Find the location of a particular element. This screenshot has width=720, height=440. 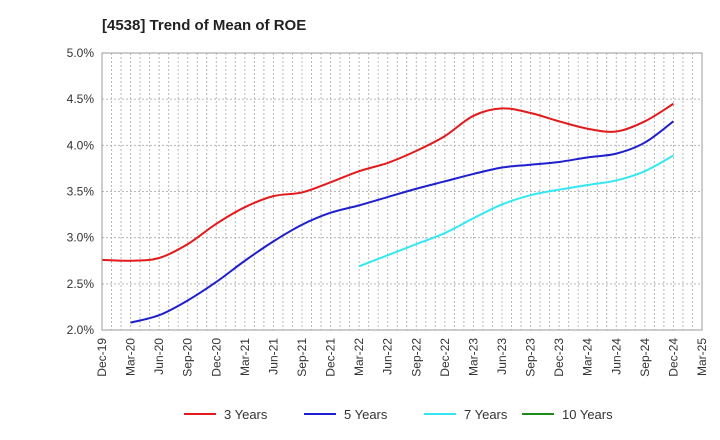

x-tick-label: Jun-20 is located at coordinates (159, 356).